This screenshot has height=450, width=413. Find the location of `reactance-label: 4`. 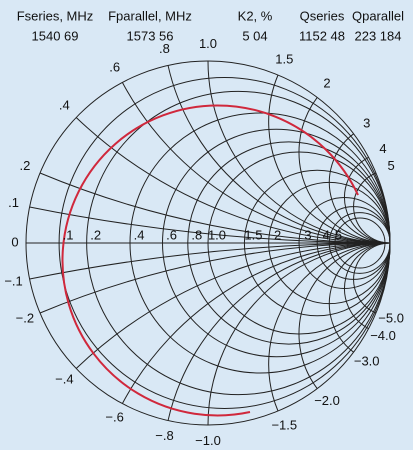

reactance-label: 4 is located at coordinates (382, 148).